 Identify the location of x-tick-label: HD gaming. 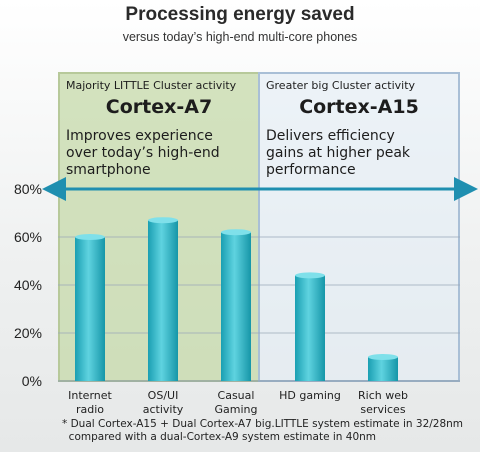
(310, 395).